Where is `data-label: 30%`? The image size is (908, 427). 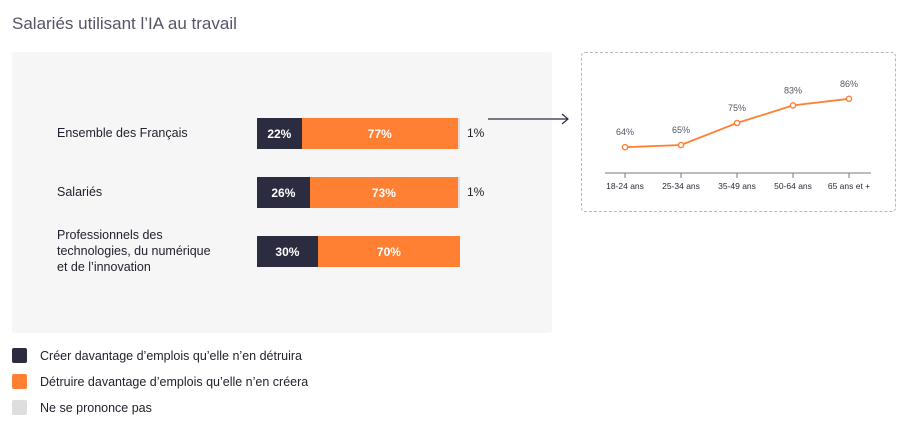
data-label: 30% is located at coordinates (287, 251).